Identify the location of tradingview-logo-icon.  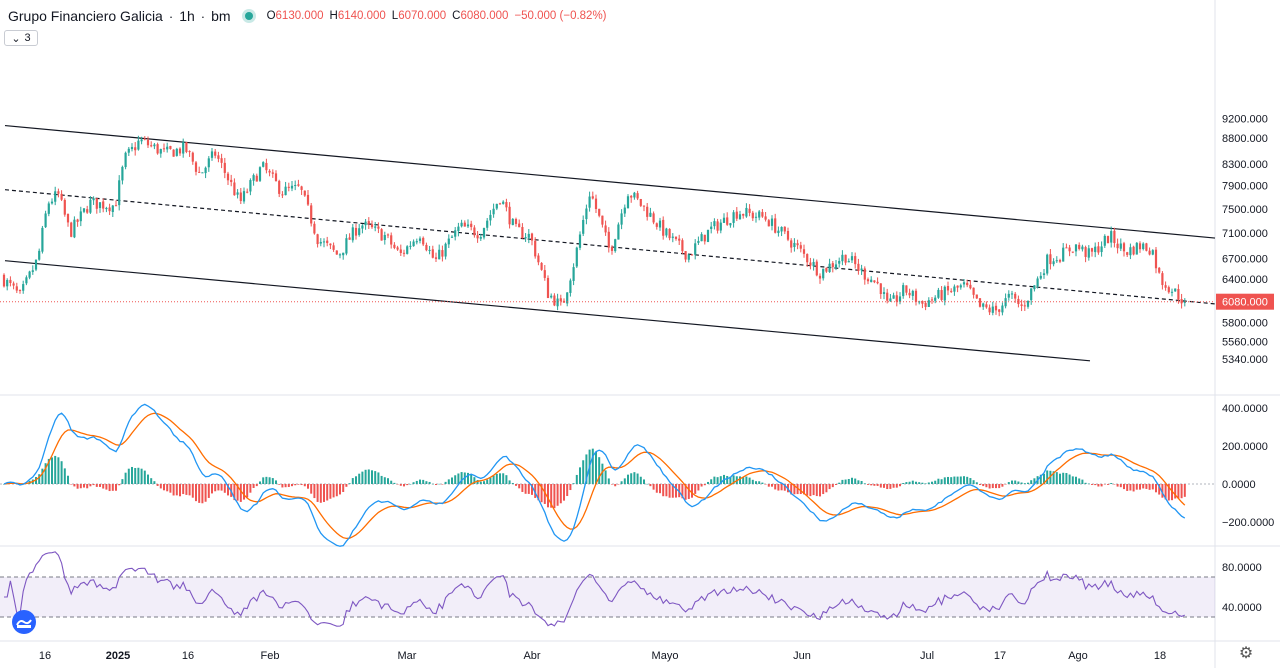
(24, 622).